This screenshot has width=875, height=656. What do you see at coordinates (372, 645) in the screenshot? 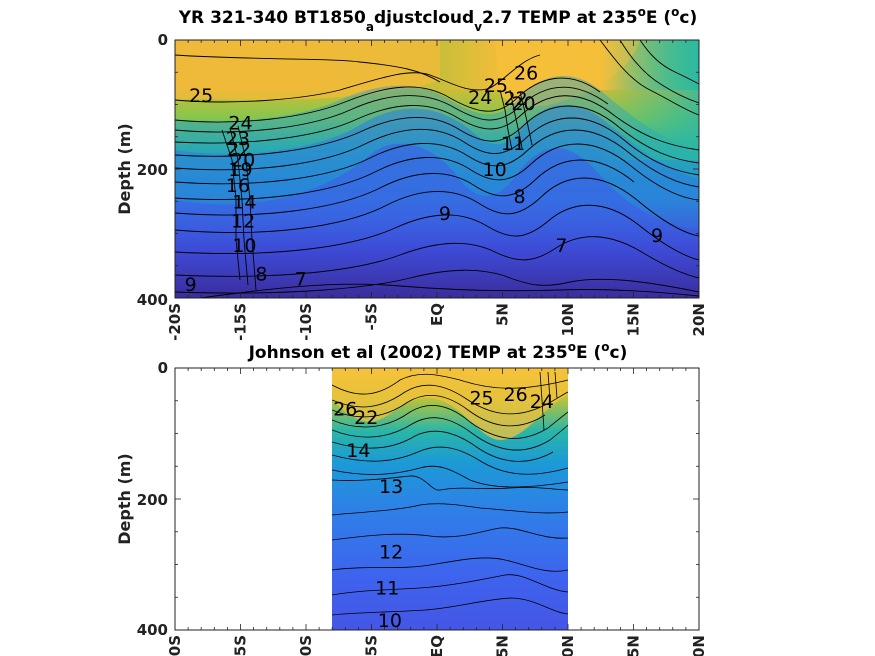
I see `bottom-xtick-label: -5S` at bounding box center [372, 645].